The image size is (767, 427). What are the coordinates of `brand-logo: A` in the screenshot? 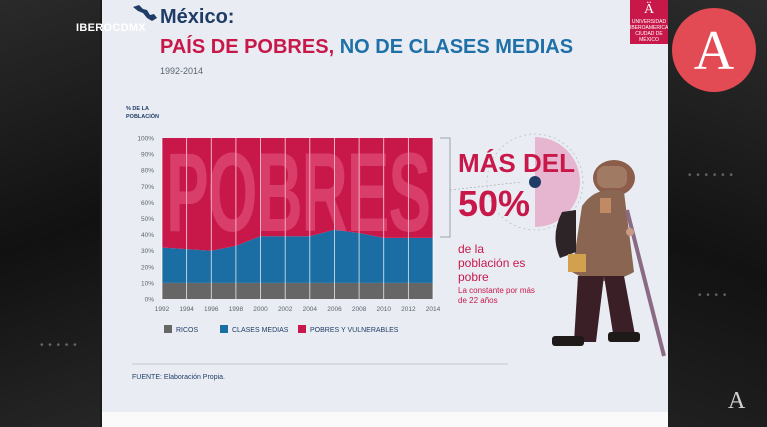 It's located at (714, 50).